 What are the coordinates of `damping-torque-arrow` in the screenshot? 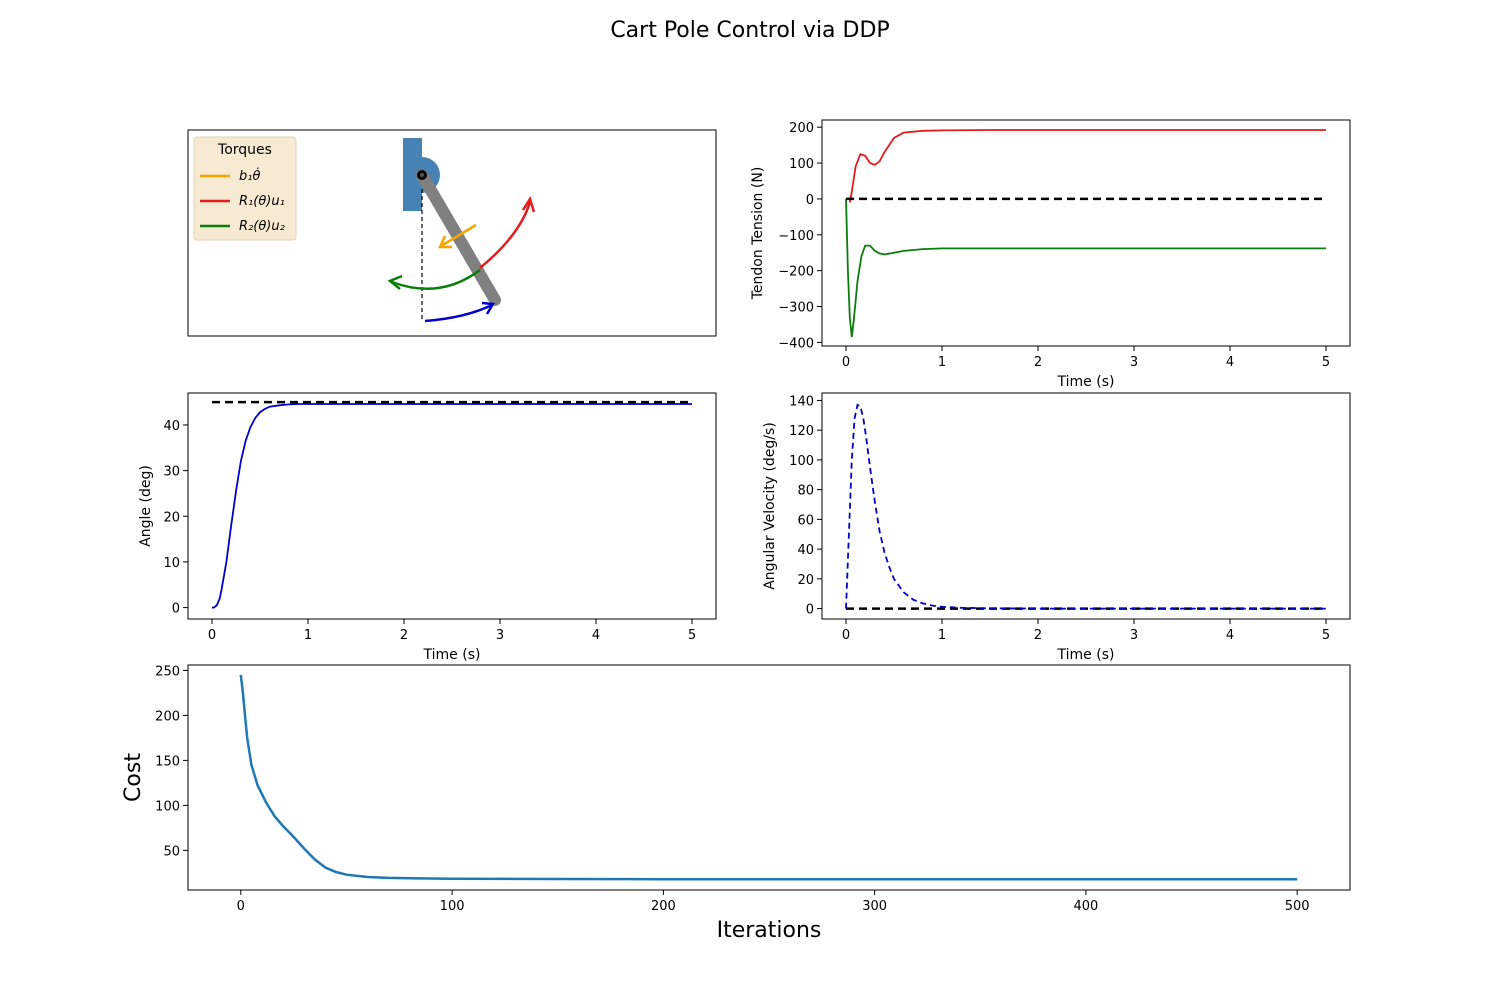 It's located at (458, 235).